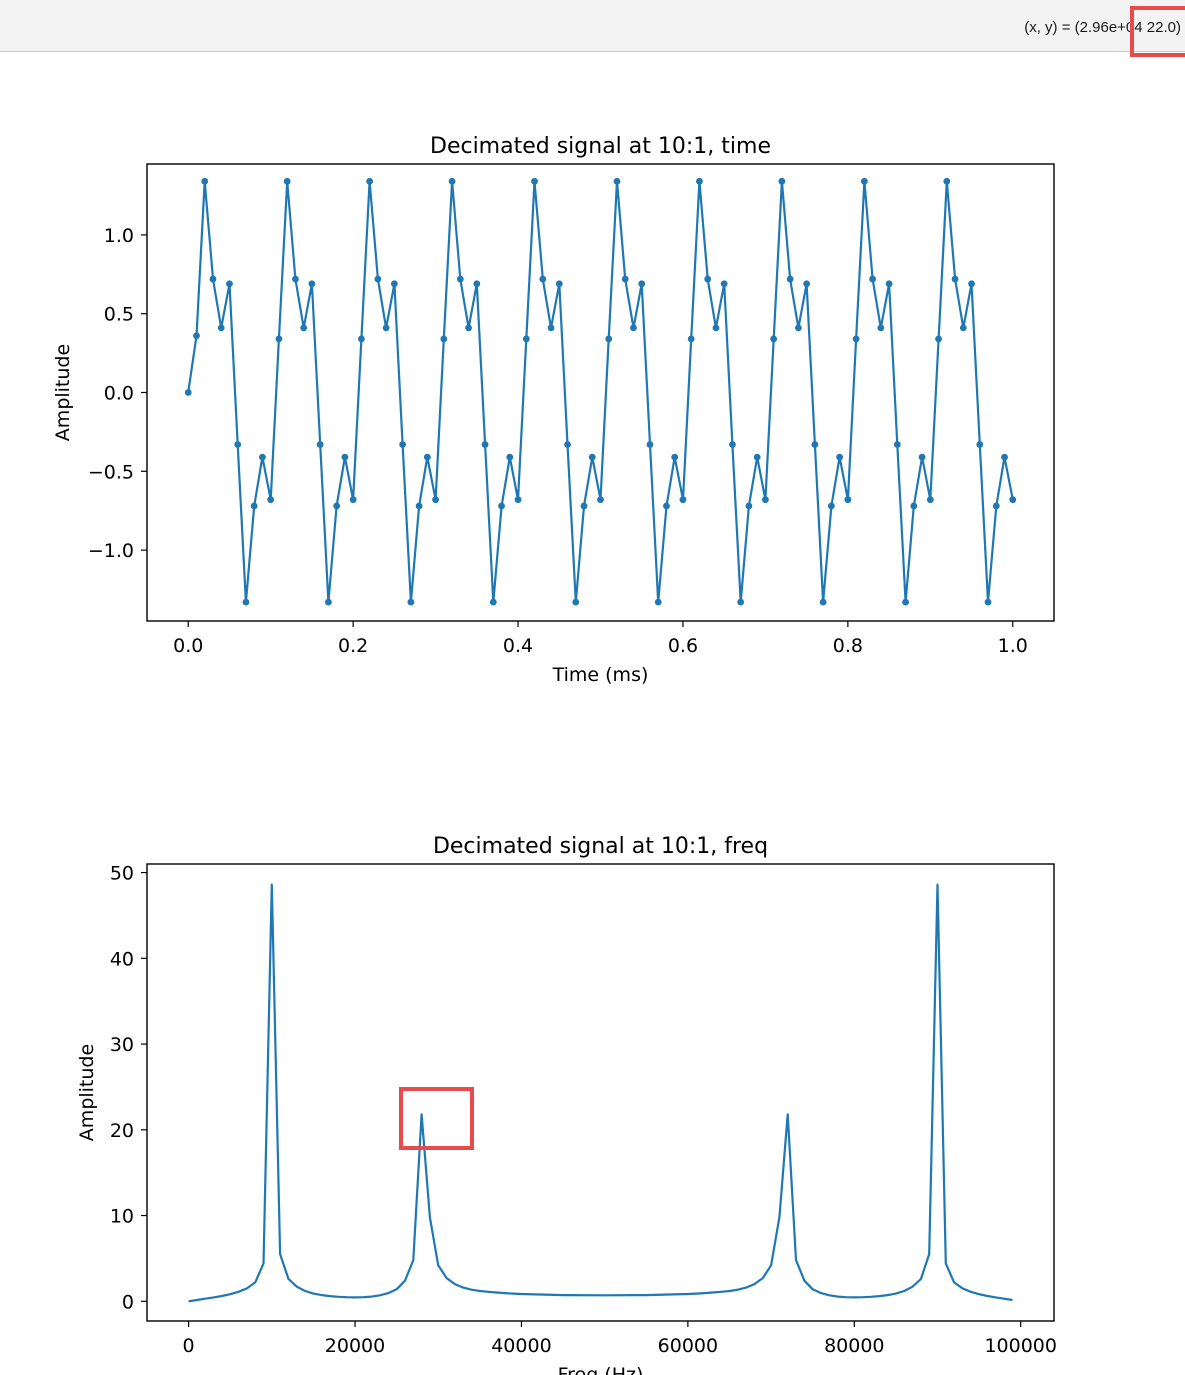 The image size is (1185, 1375). I want to click on chart1-y-axis-label: Amplitude, so click(63, 392).